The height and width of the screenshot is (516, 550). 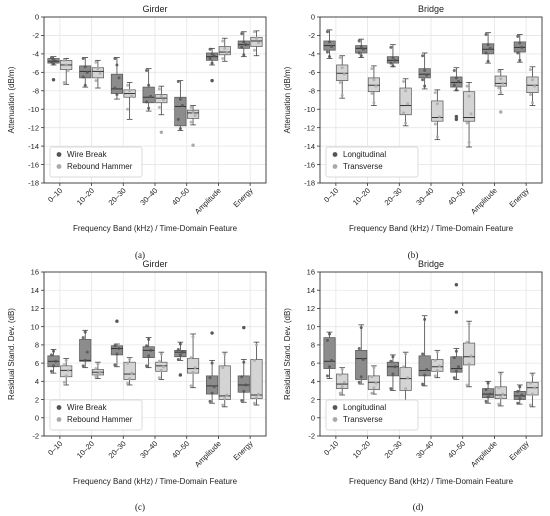 What do you see at coordinates (424, 196) in the screenshot?
I see `x-tick-label: 30–40` at bounding box center [424, 196].